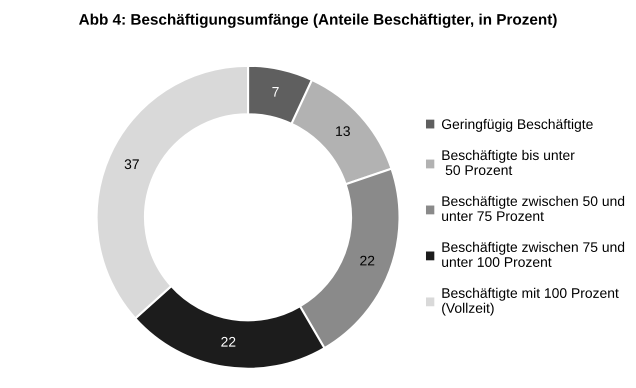 The image size is (636, 388). I want to click on data-label: 37, so click(131, 164).